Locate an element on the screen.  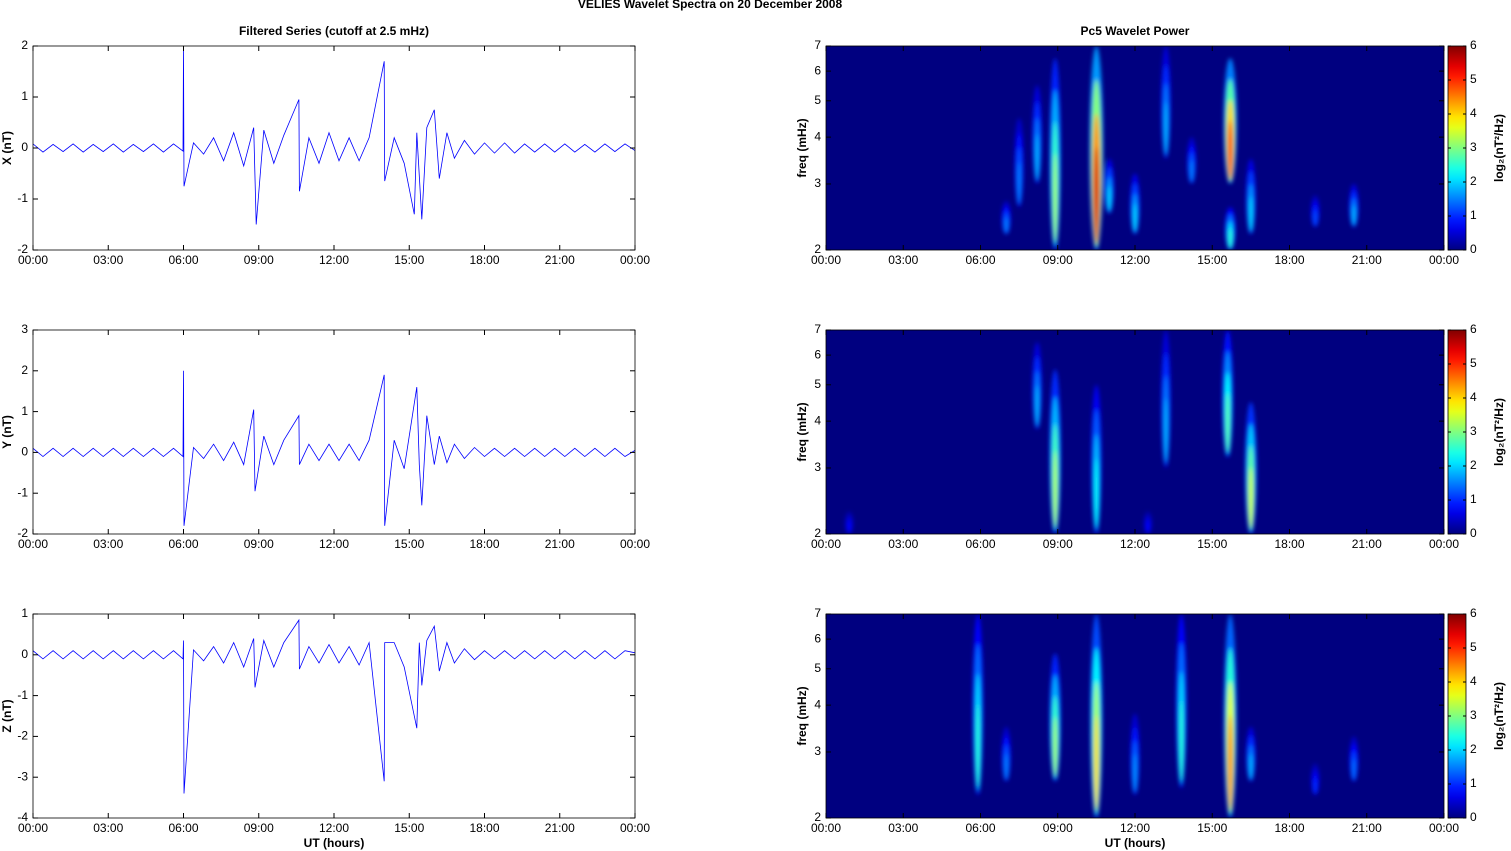
y-tick-label: -1 is located at coordinates (22, 198).